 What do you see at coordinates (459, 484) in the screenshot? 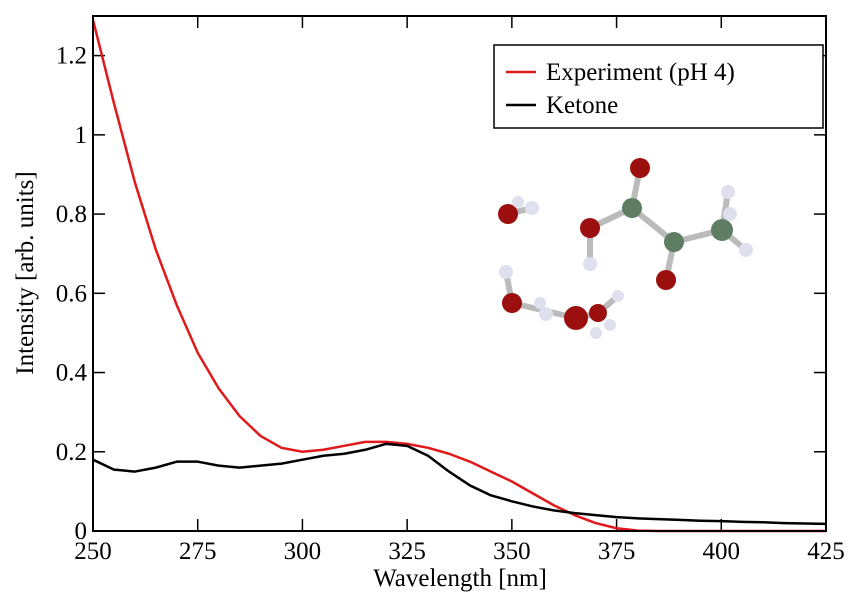
I see `data-line` at bounding box center [459, 484].